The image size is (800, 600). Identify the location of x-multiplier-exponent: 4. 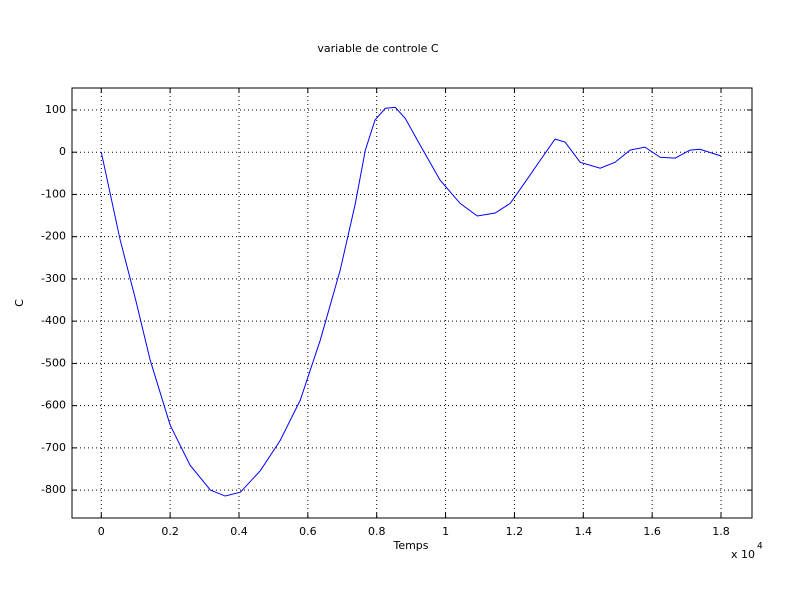
(760, 547).